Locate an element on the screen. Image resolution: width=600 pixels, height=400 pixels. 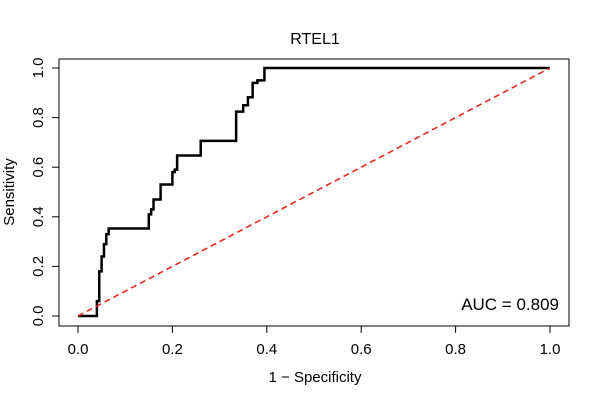
y-tick-label: 0.8 is located at coordinates (38, 117).